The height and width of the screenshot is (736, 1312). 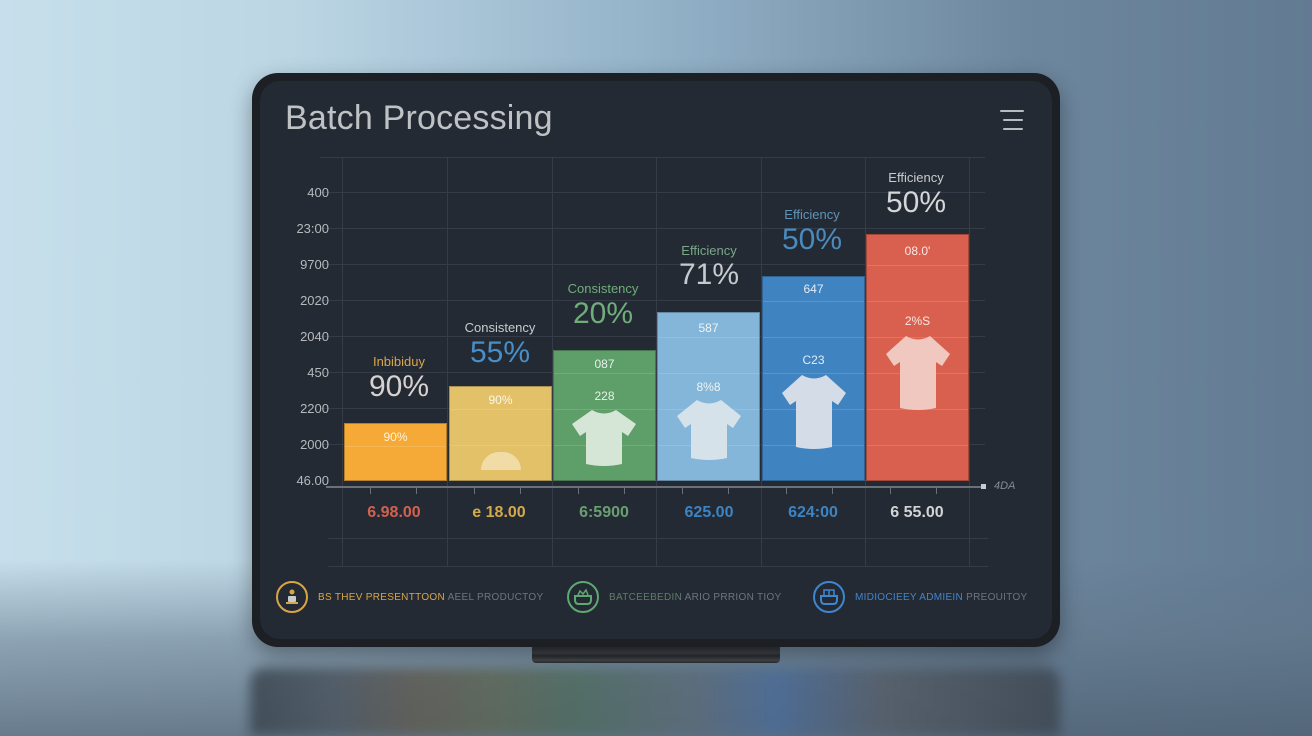 I want to click on tablet-stand, so click(x=656, y=654).